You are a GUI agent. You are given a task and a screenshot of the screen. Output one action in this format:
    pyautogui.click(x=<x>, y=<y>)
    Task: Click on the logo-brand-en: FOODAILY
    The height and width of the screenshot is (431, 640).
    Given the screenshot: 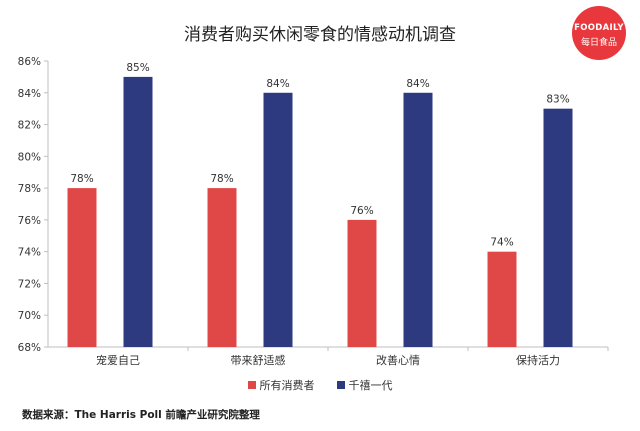 What is the action you would take?
    pyautogui.click(x=599, y=28)
    